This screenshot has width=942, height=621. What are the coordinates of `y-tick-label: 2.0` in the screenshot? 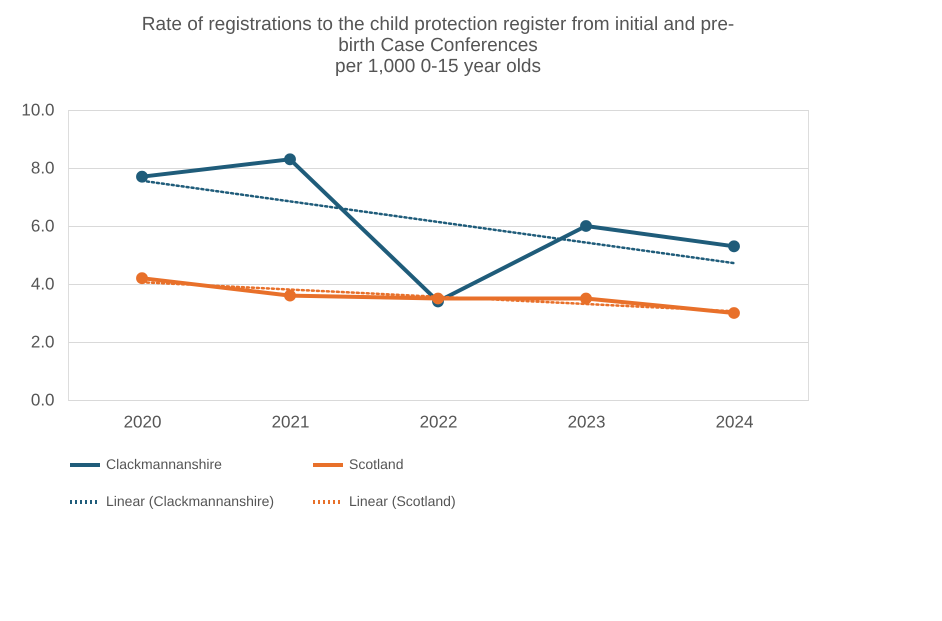 It's located at (42, 342).